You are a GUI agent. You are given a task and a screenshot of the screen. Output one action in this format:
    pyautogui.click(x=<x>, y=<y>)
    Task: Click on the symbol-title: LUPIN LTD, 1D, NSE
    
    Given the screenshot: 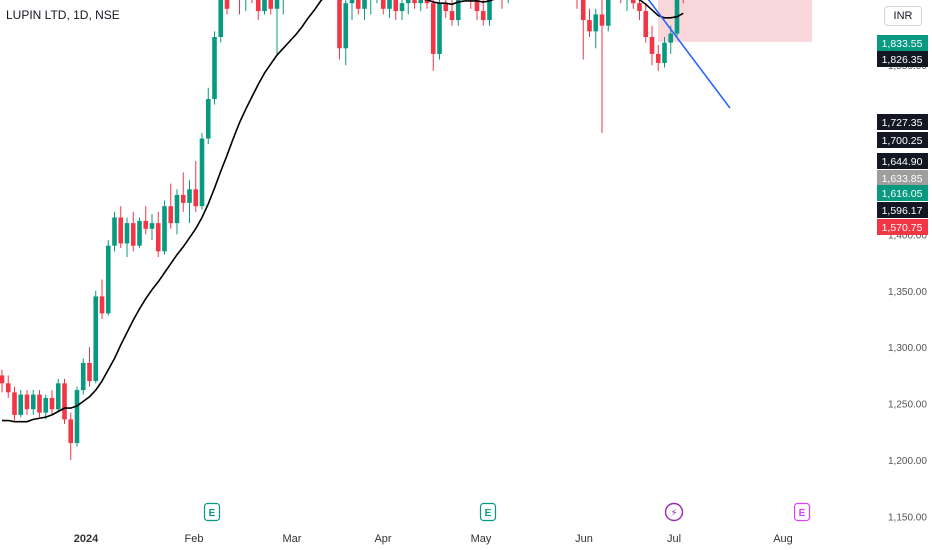 What is the action you would take?
    pyautogui.click(x=63, y=15)
    